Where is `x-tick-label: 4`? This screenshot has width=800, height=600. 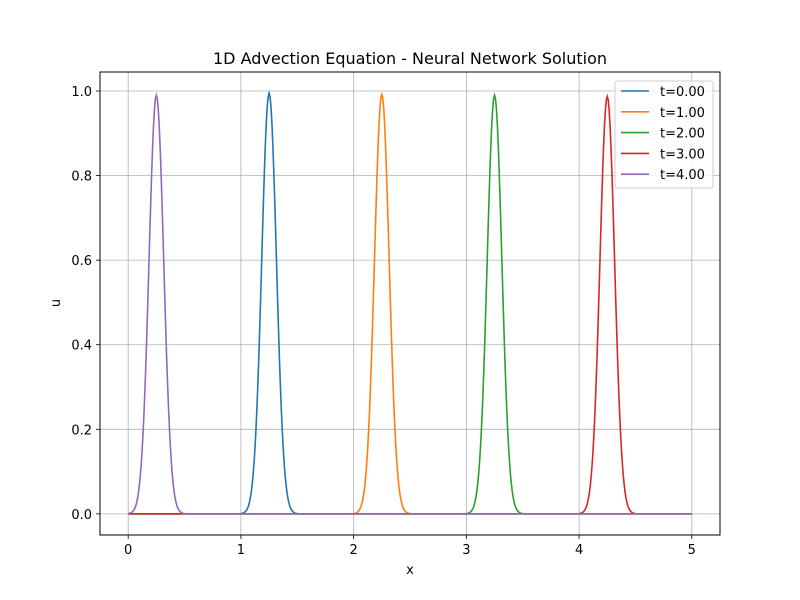 x-tick-label: 4 is located at coordinates (579, 550).